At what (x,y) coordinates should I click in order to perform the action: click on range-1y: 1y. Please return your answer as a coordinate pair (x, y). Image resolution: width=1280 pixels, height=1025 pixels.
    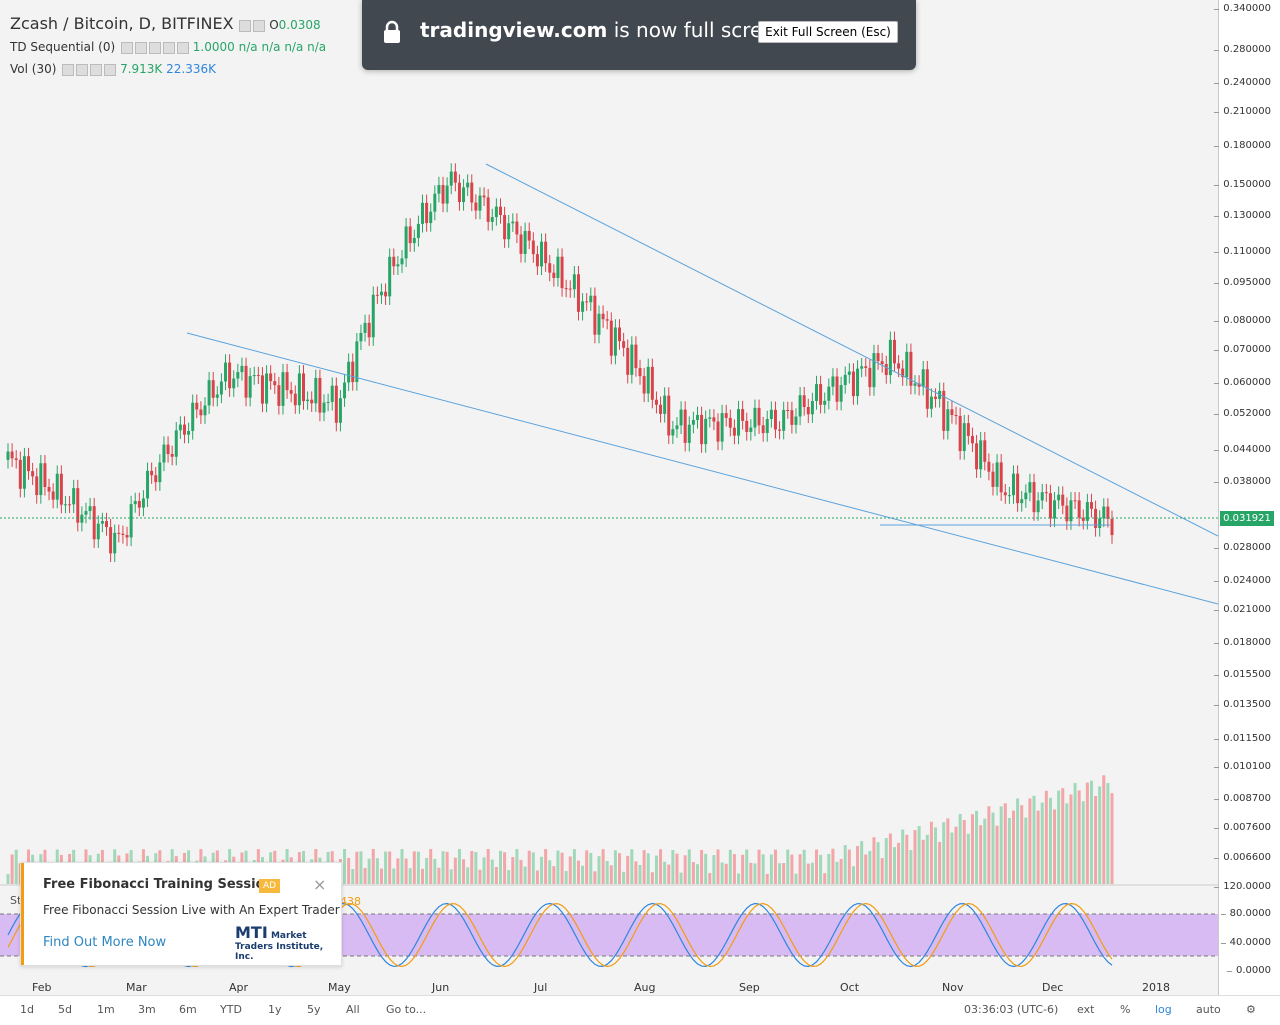
    Looking at the image, I should click on (275, 1009).